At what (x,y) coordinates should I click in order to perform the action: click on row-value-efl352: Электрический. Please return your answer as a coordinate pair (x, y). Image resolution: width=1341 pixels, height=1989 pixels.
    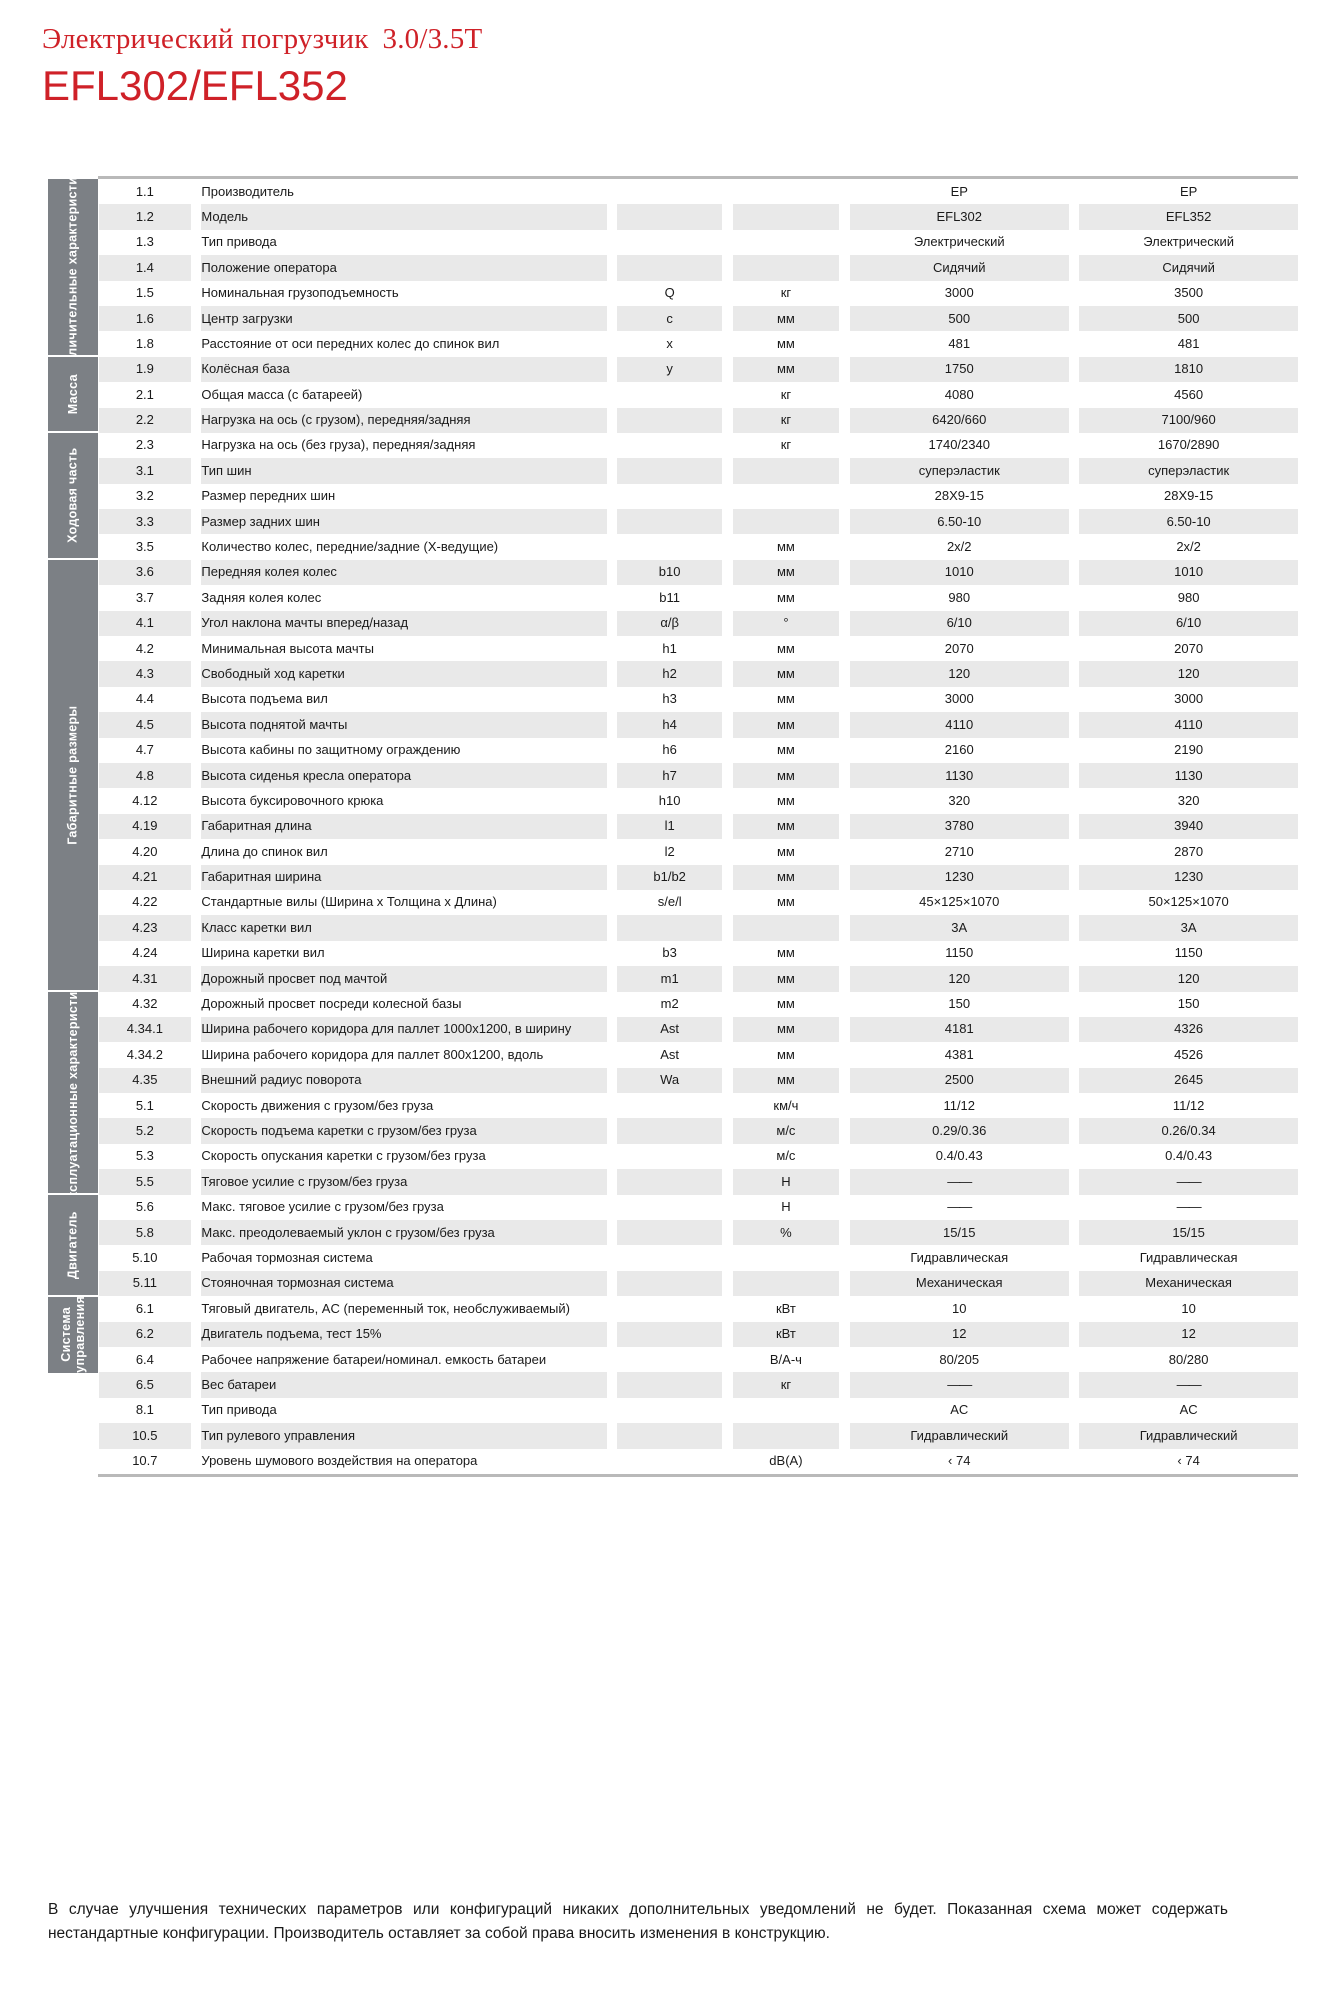
    Looking at the image, I should click on (1188, 242).